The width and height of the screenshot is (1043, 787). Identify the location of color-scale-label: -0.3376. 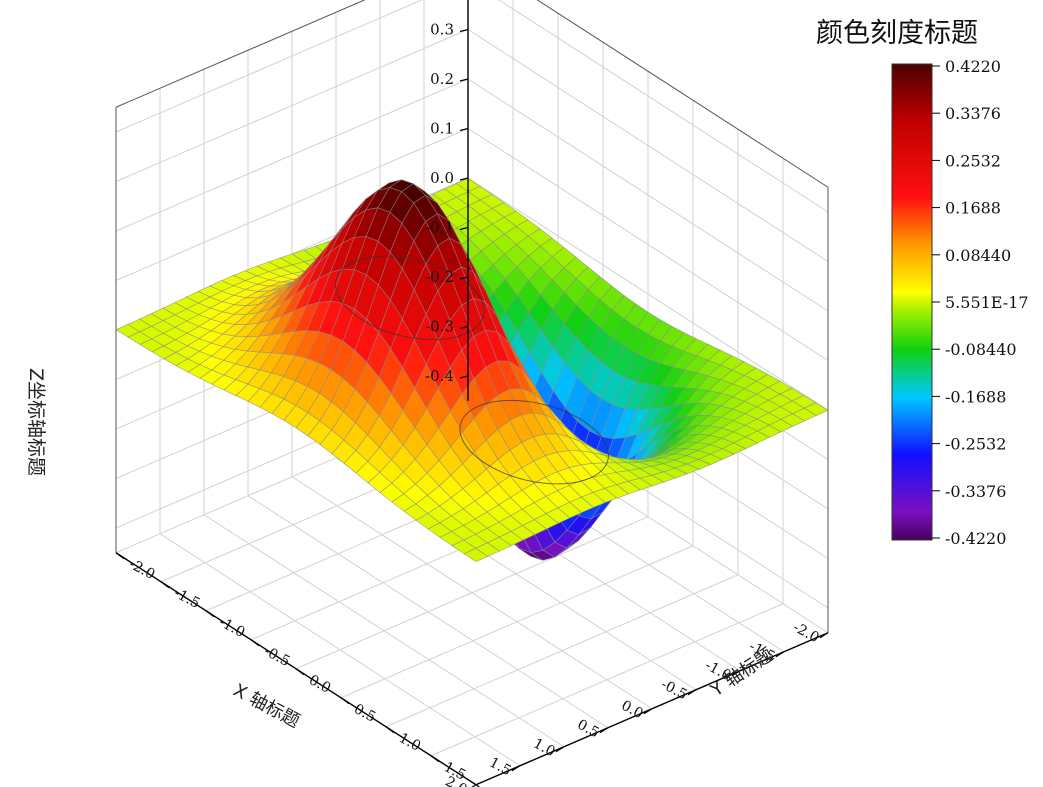
(975, 491).